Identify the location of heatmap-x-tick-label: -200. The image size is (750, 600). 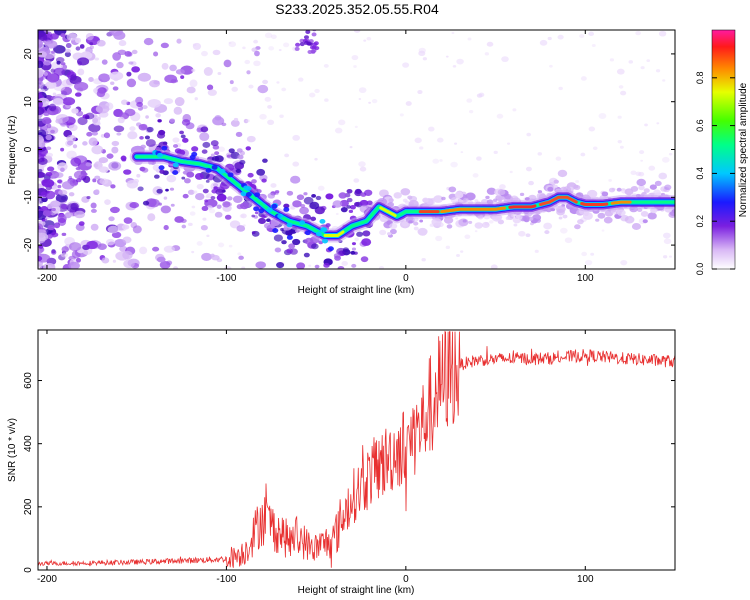
(47, 278).